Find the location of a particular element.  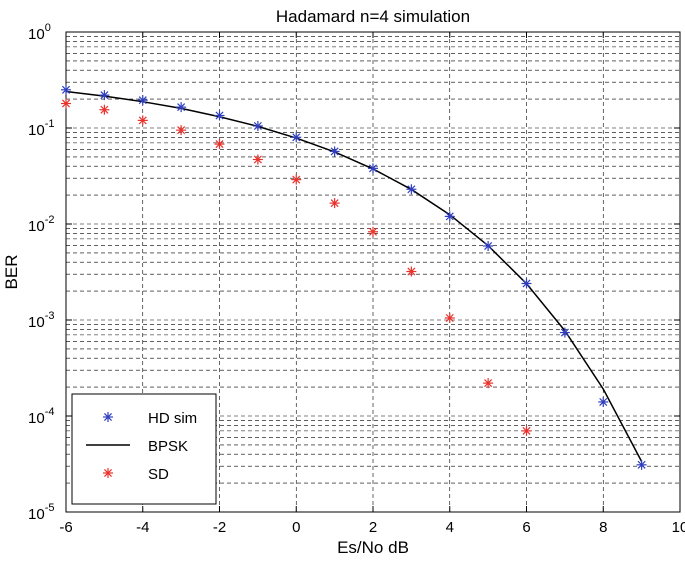

legend-label-hd-sim: HD sim is located at coordinates (172, 418).